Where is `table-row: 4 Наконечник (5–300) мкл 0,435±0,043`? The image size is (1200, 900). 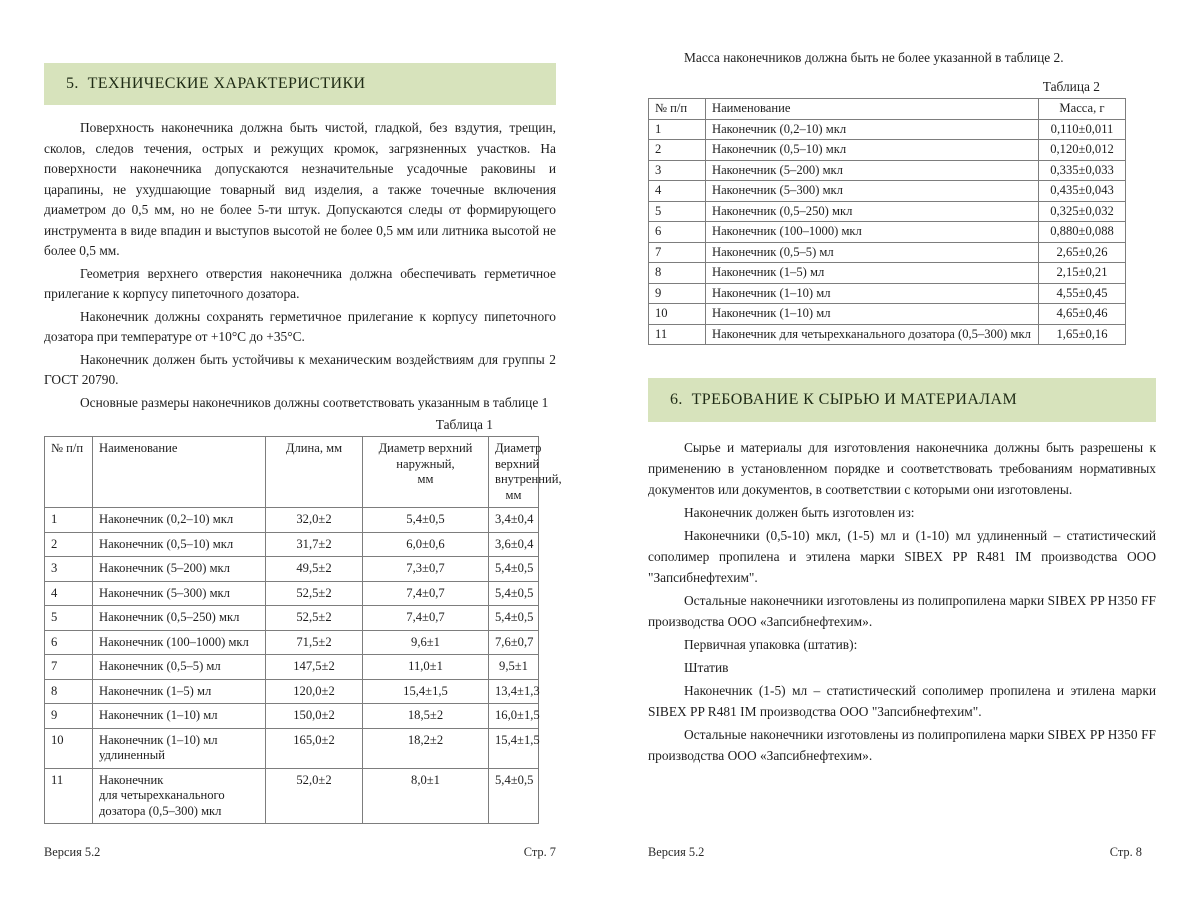
table-row: 4 Наконечник (5–300) мкл 0,435±0,043 is located at coordinates (887, 191).